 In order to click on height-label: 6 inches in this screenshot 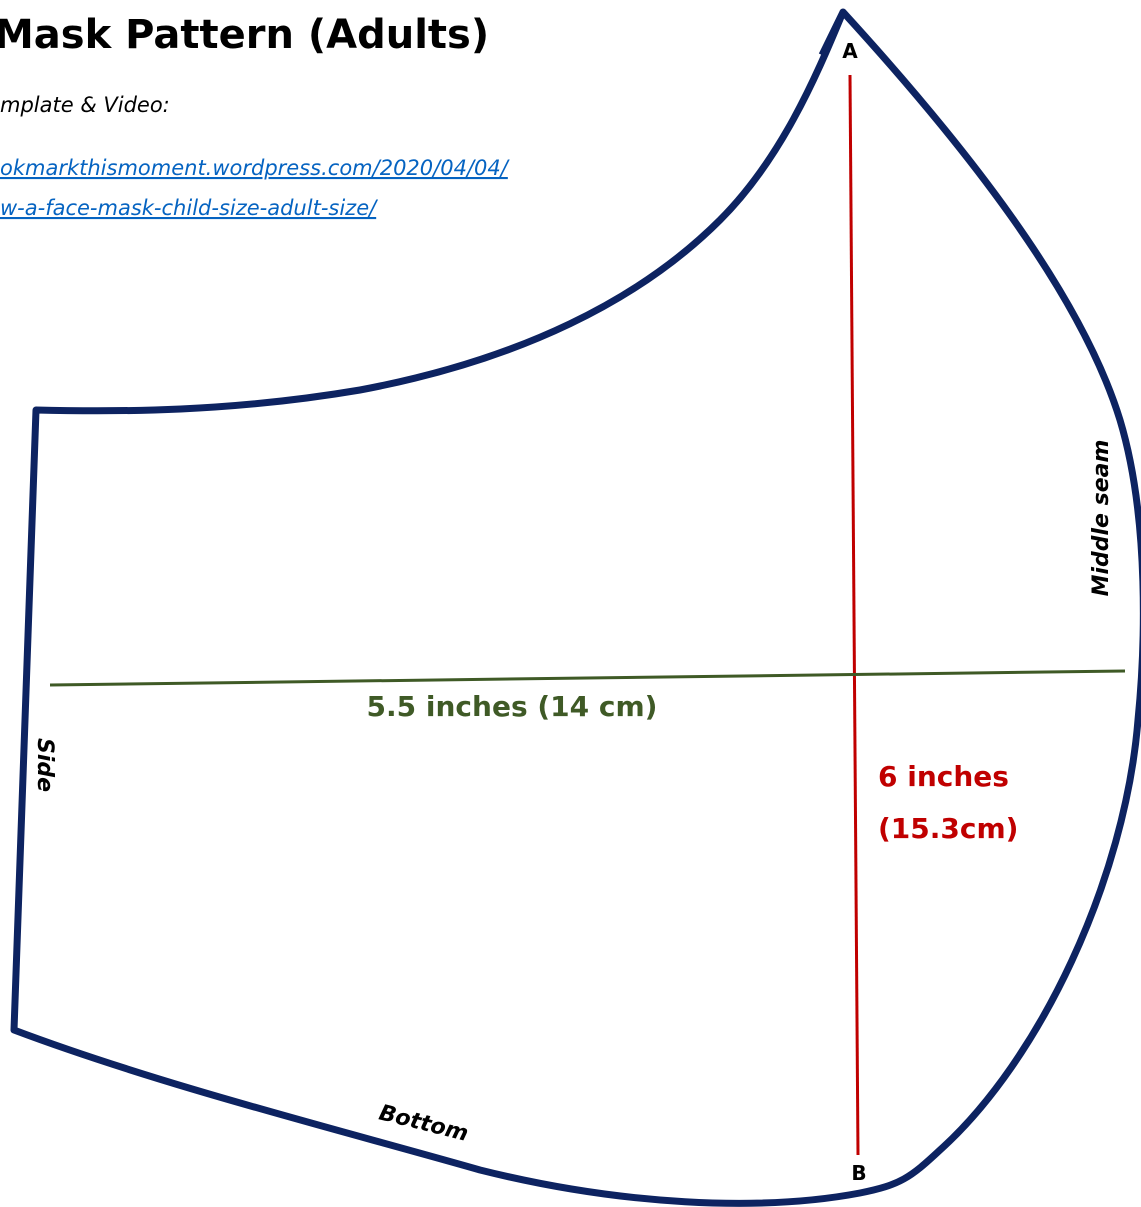, I will do `click(943, 776)`.